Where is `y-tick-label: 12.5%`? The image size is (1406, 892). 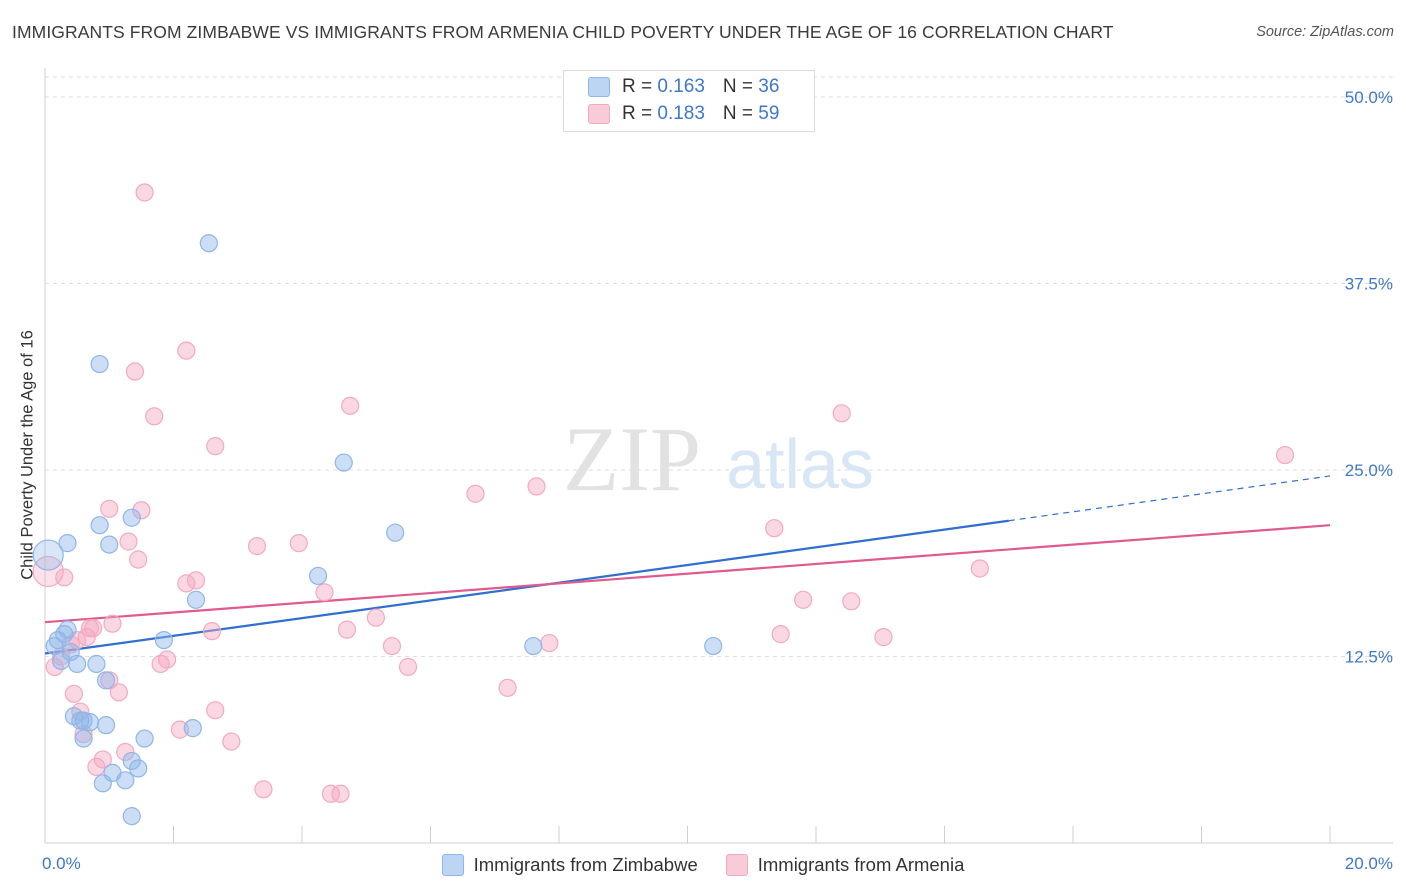
y-tick-label: 12.5% is located at coordinates (1369, 657).